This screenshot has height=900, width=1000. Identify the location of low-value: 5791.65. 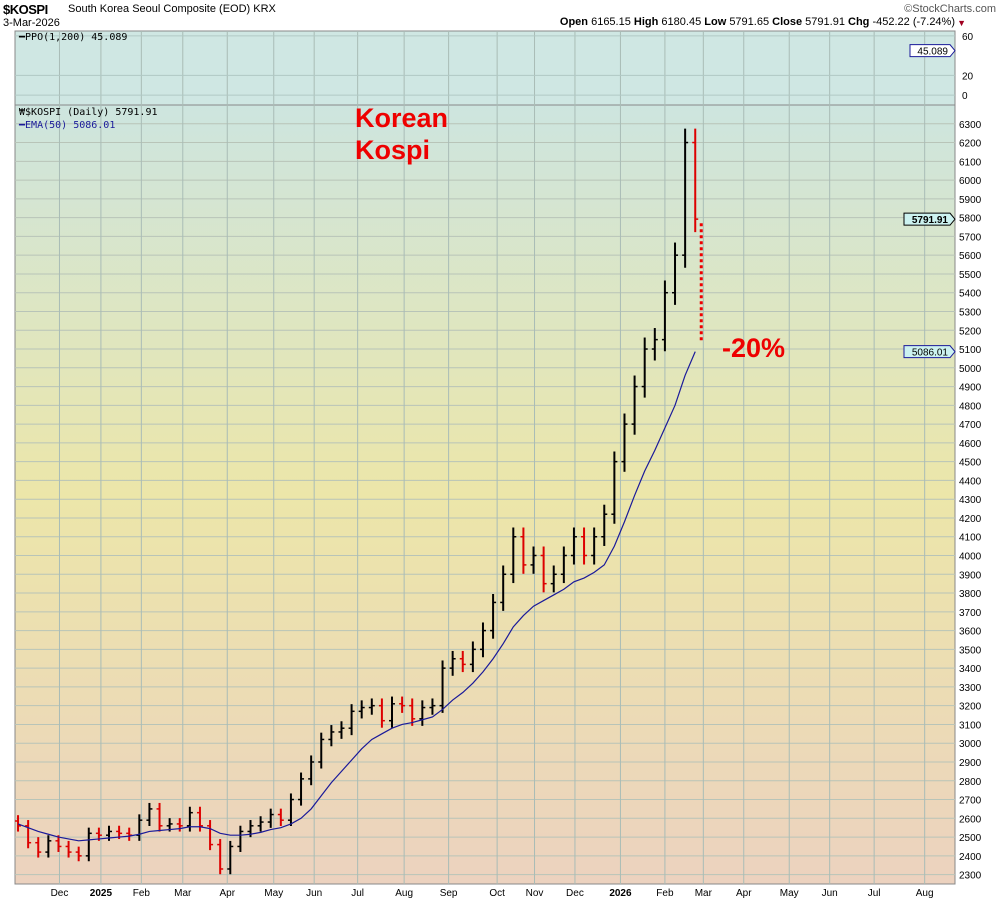
(749, 22).